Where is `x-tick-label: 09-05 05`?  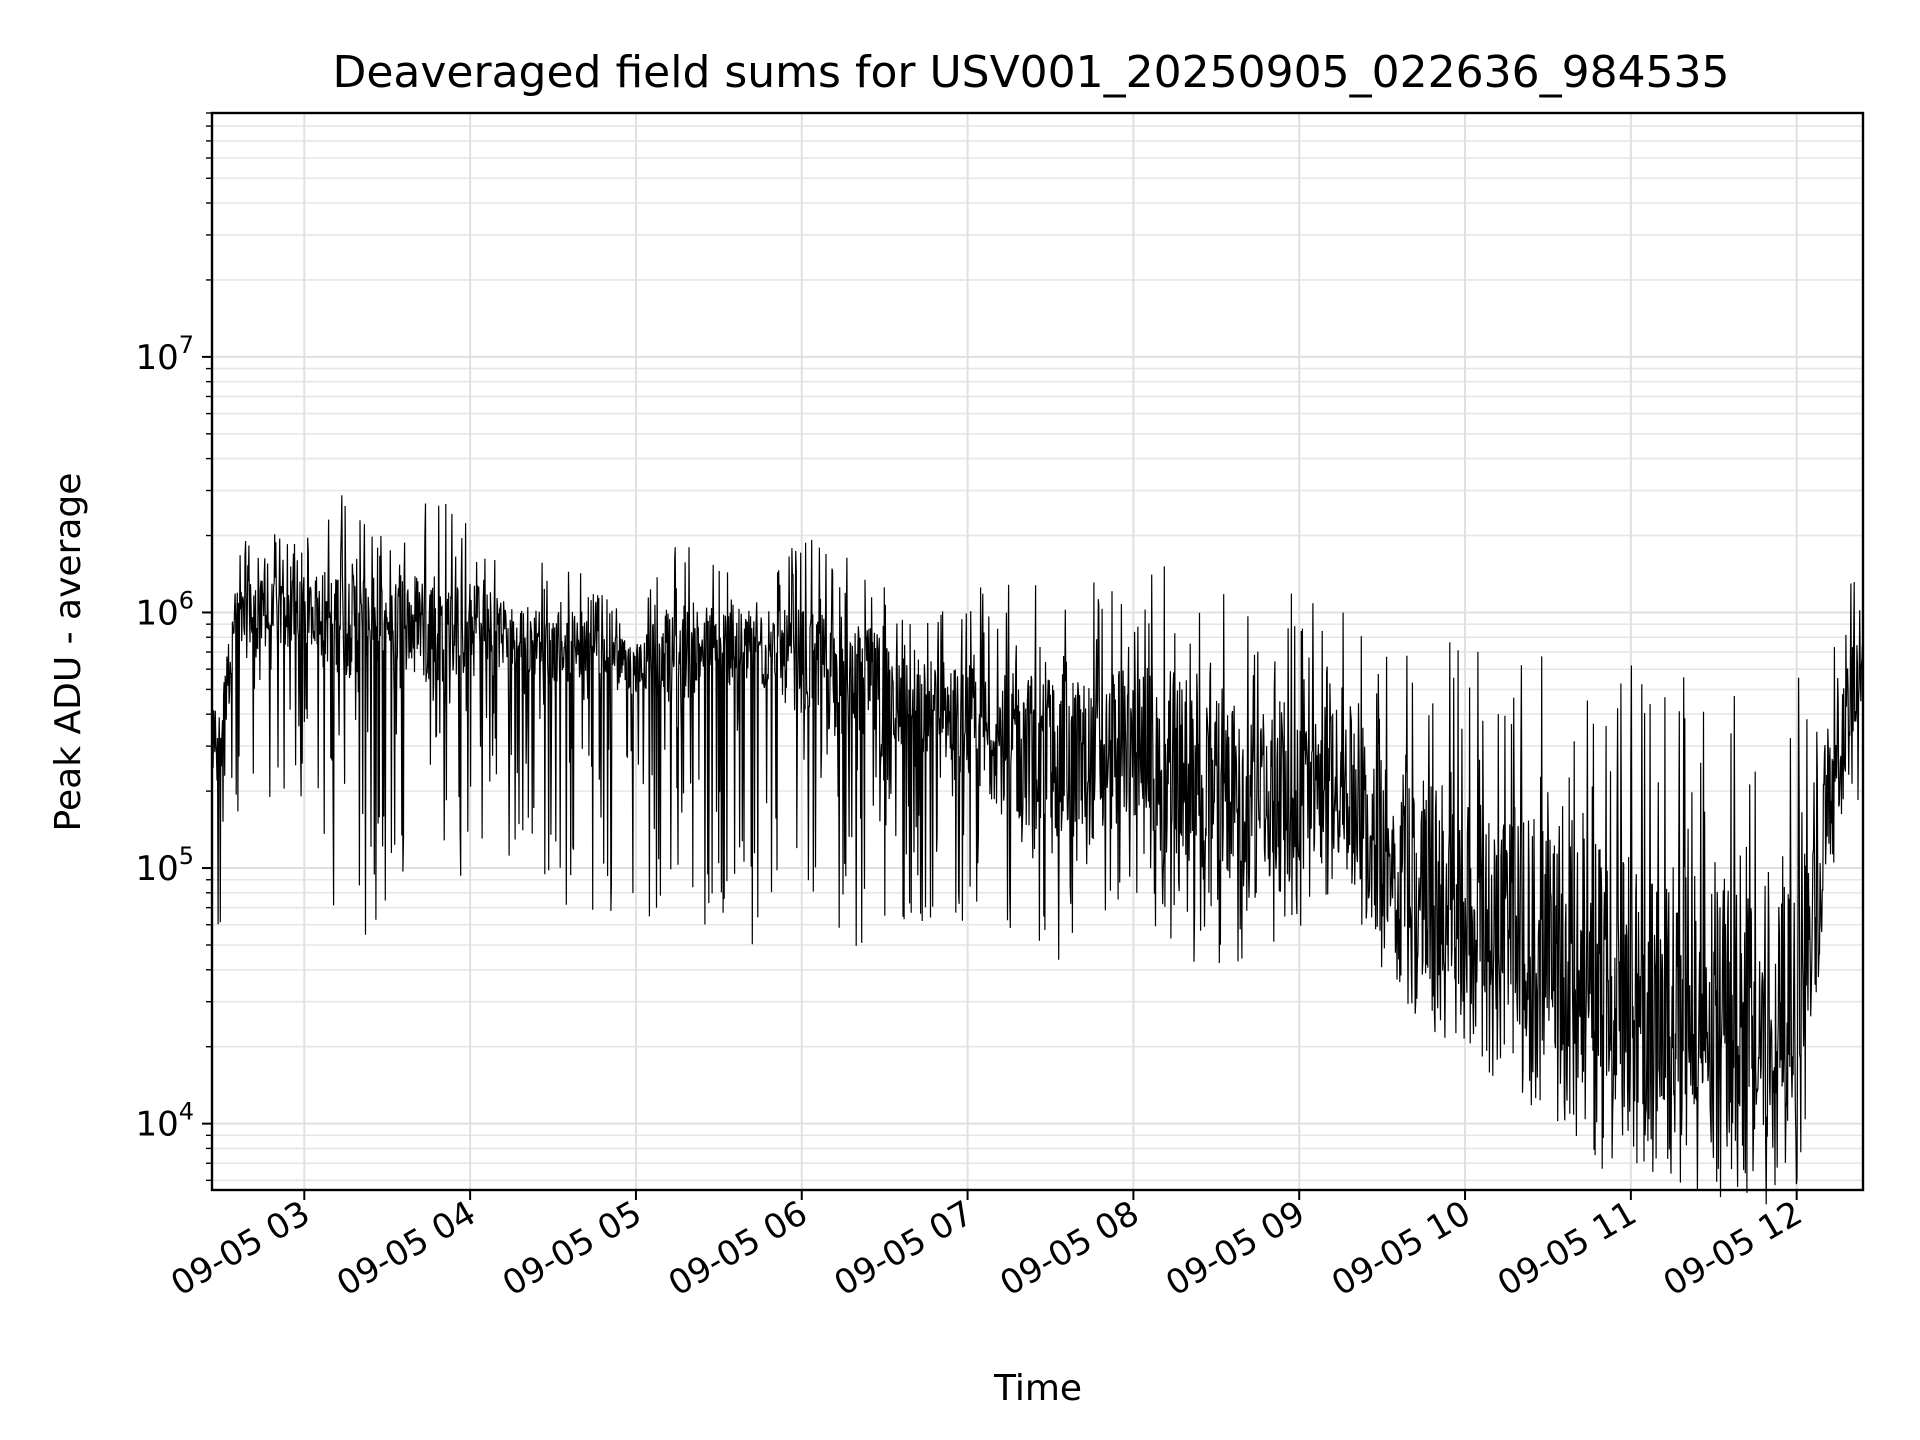
x-tick-label: 09-05 05 is located at coordinates (572, 1248).